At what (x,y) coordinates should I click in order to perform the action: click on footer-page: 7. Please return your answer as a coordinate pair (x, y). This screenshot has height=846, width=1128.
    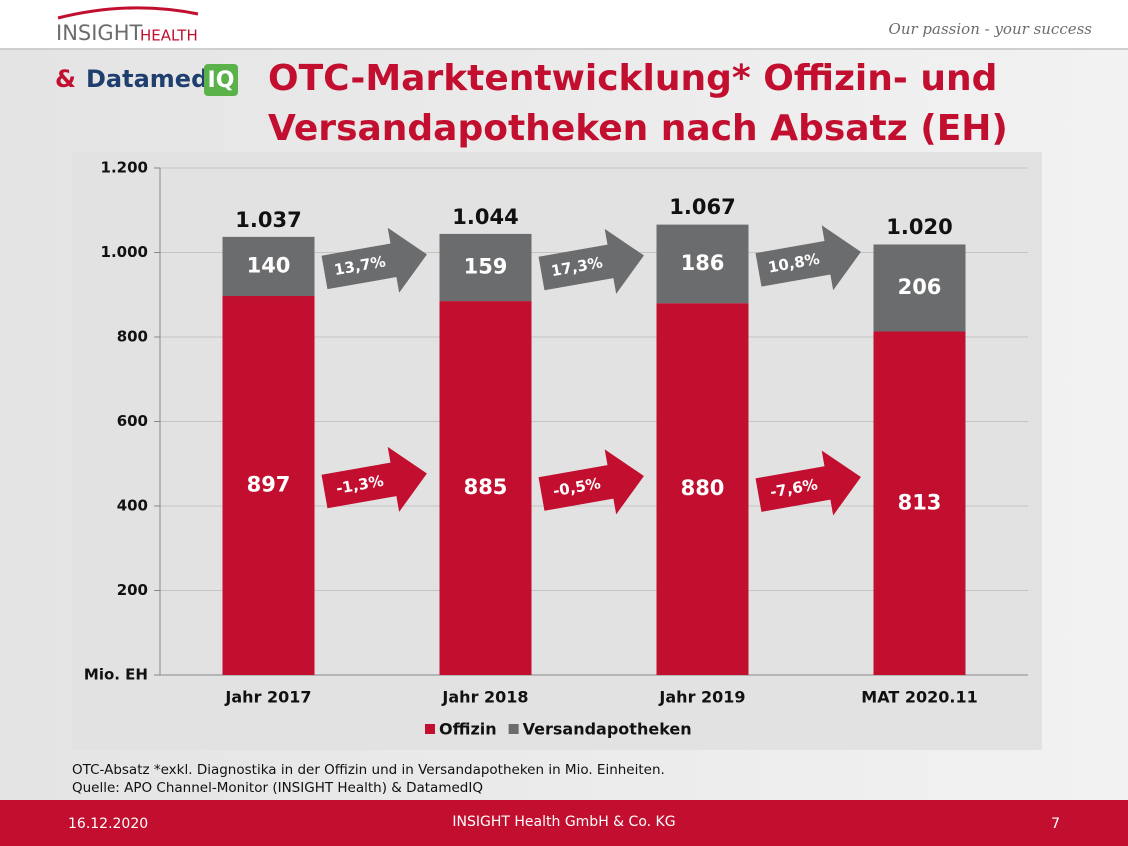
    Looking at the image, I should click on (1055, 824).